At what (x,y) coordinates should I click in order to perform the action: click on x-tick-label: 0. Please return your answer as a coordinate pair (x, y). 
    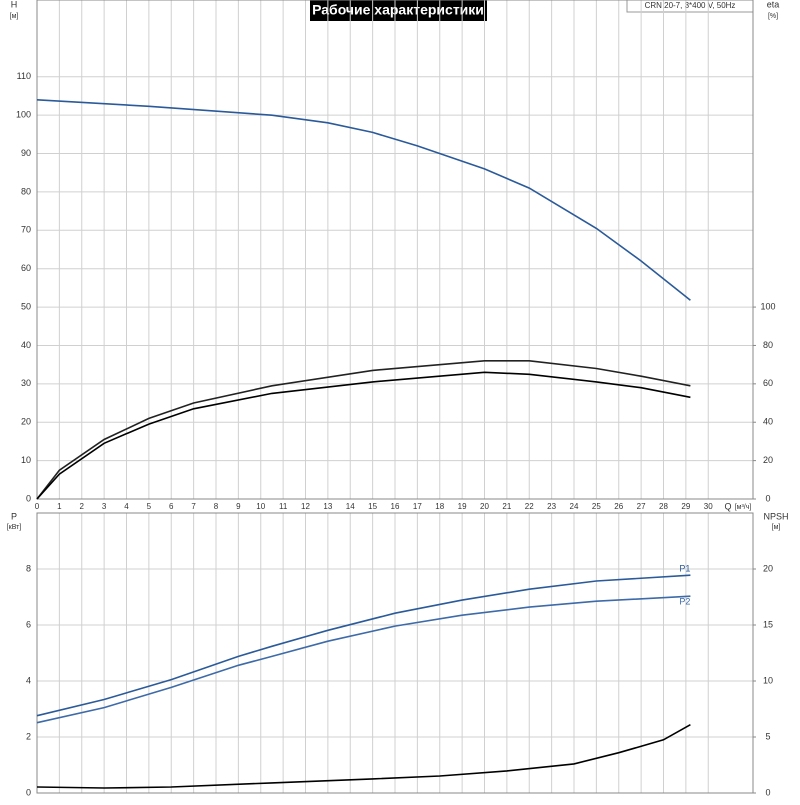
    Looking at the image, I should click on (37, 506).